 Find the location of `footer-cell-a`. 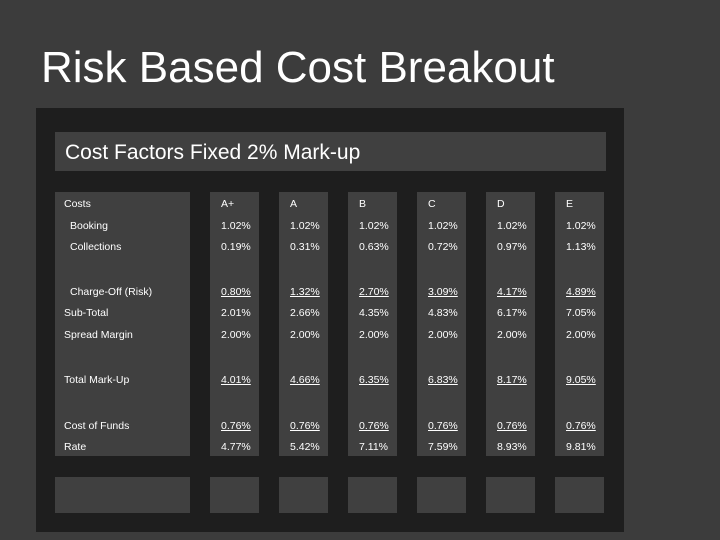

footer-cell-a is located at coordinates (303, 495).